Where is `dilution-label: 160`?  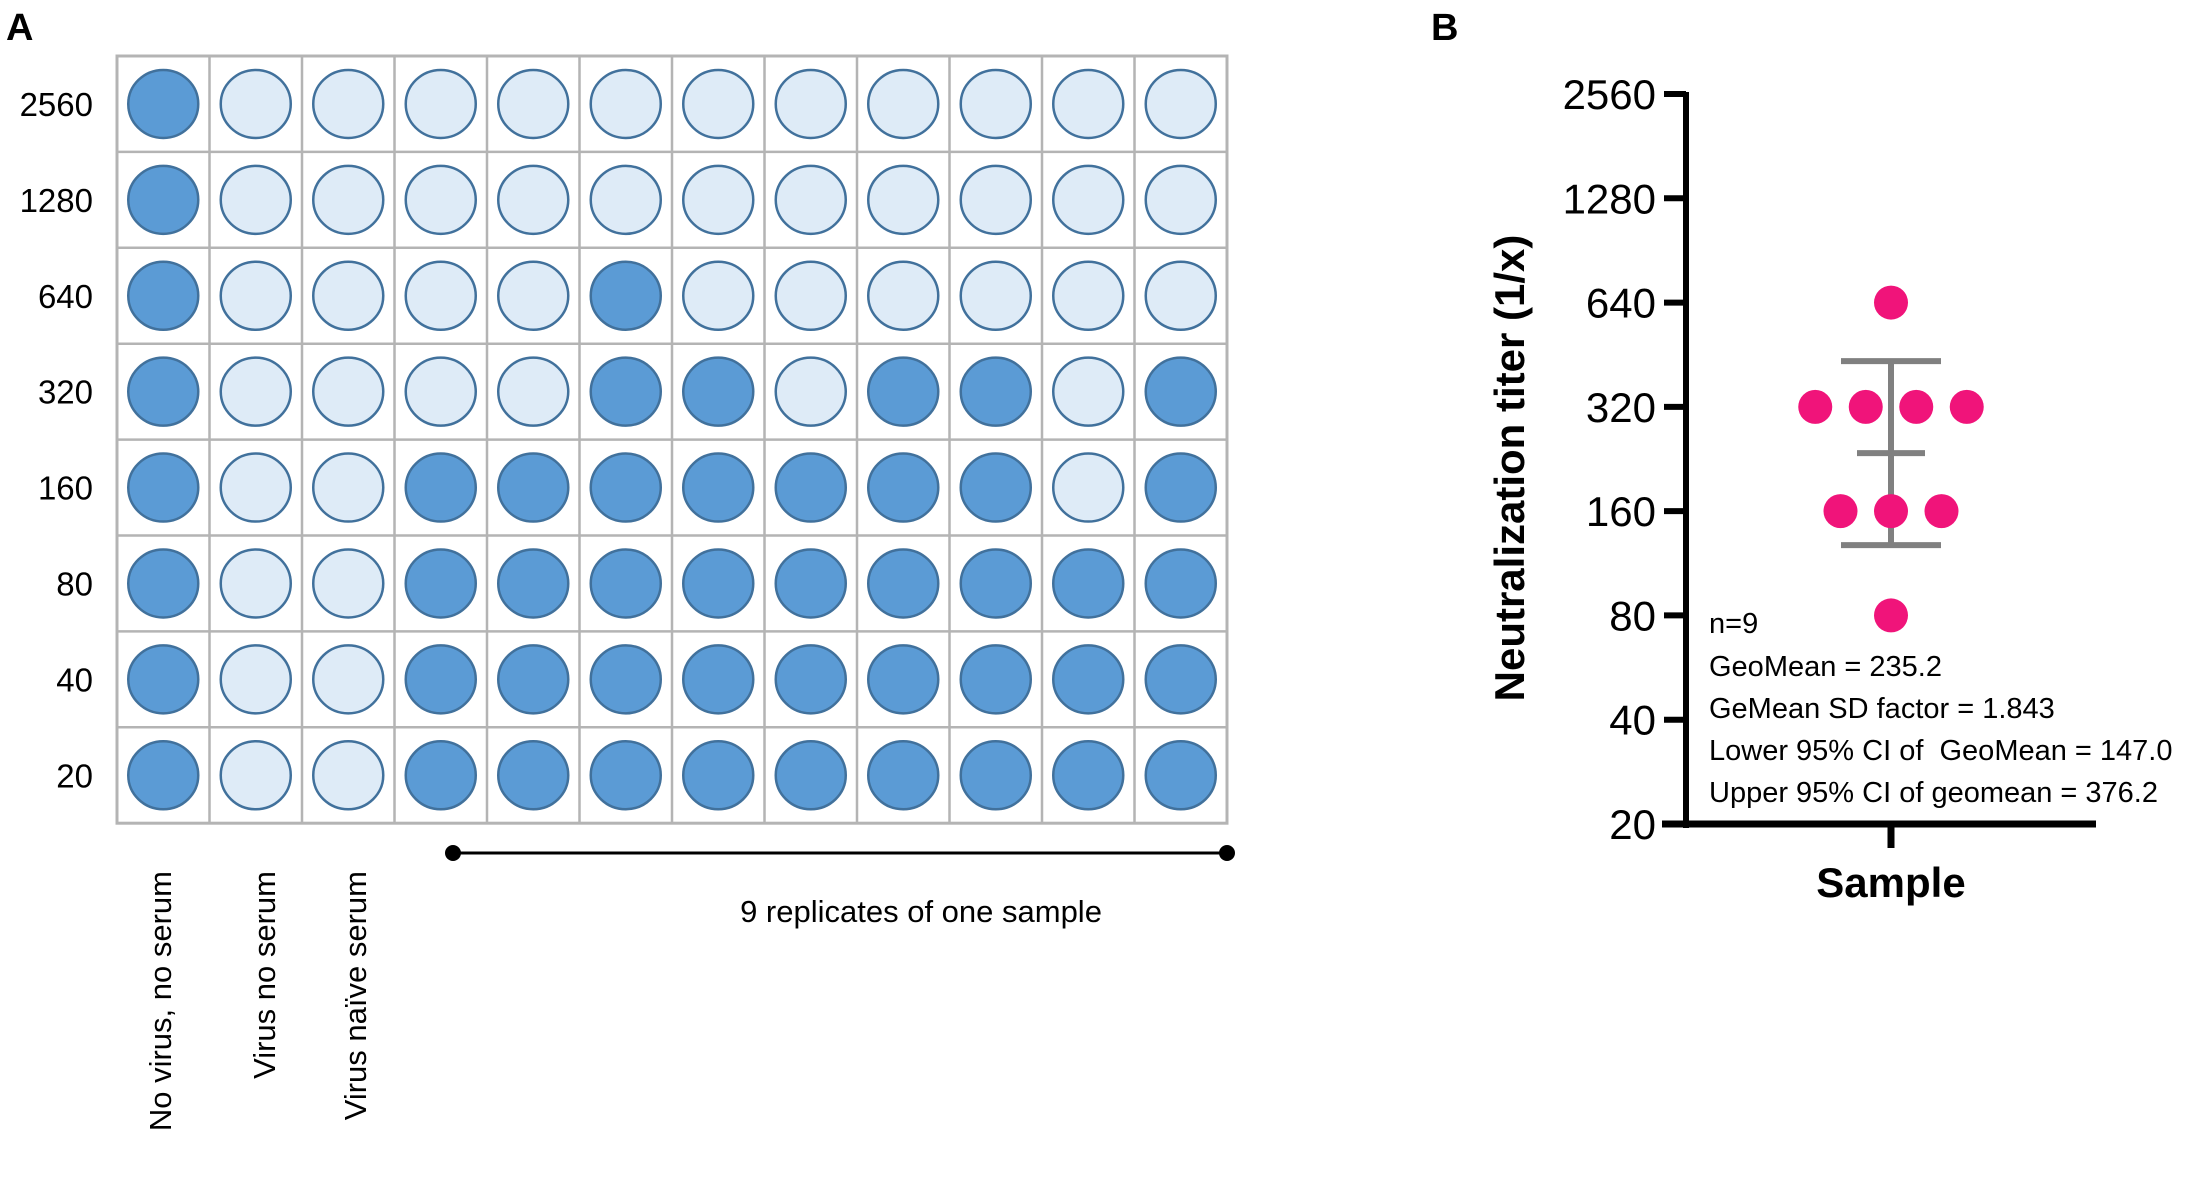 dilution-label: 160 is located at coordinates (65, 488).